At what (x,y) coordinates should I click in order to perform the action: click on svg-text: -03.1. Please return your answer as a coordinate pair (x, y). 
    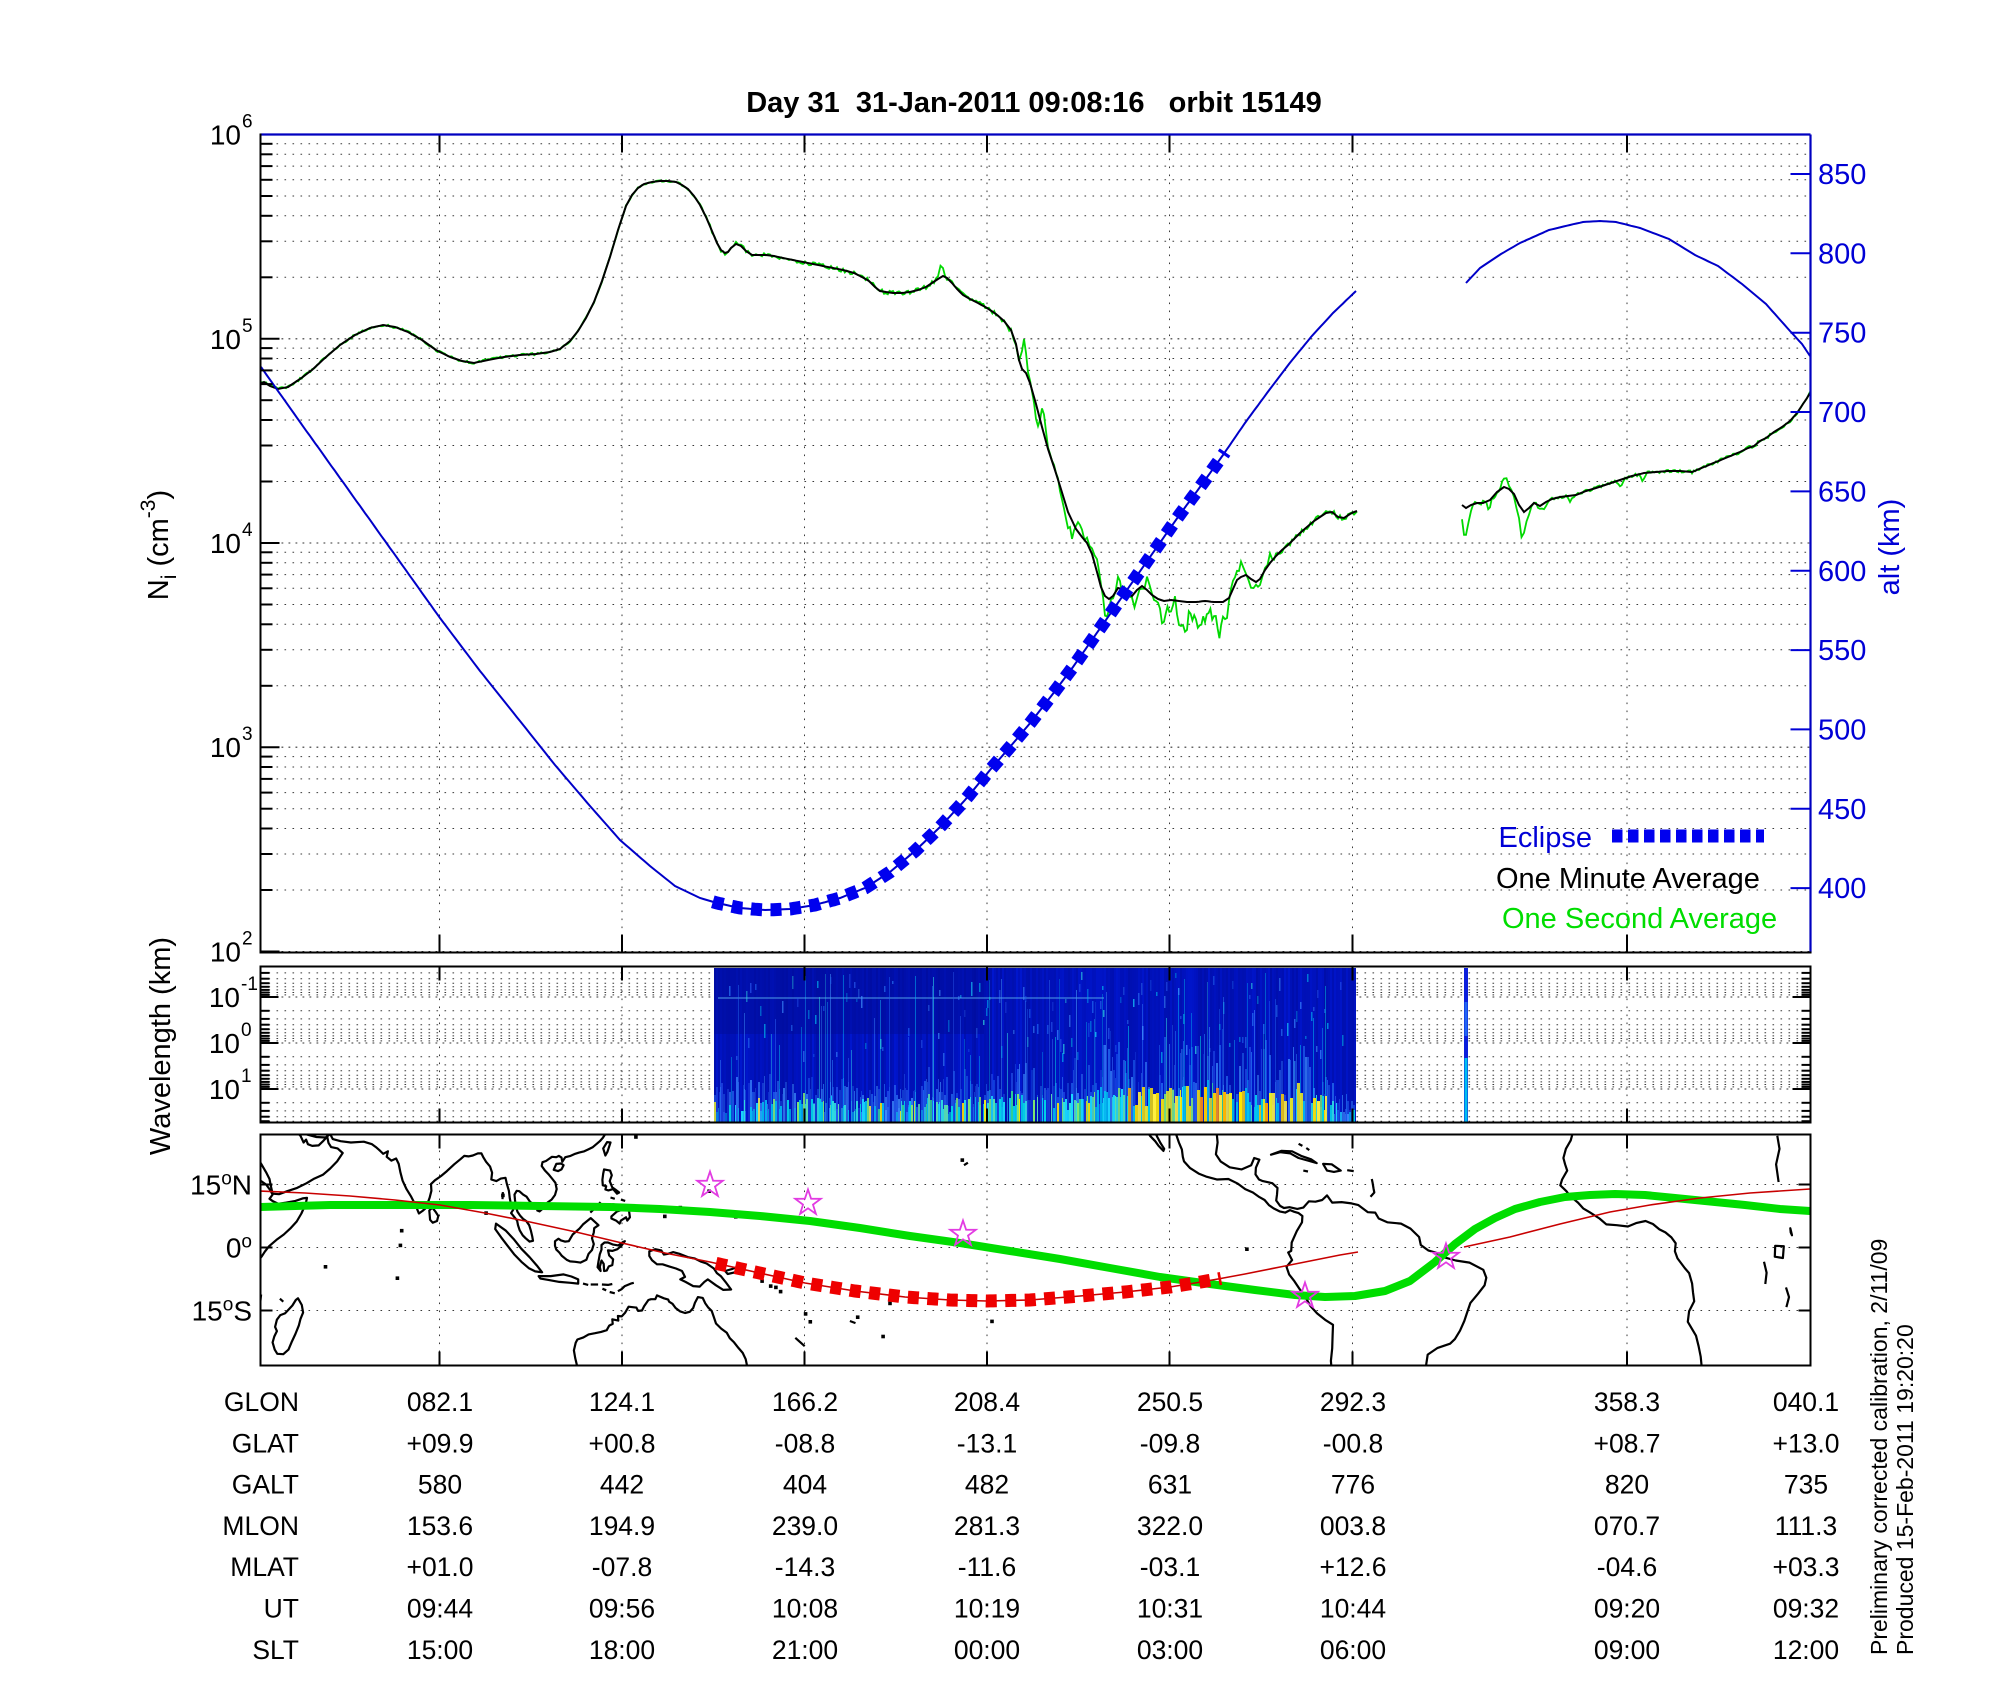
    Looking at the image, I should click on (1170, 1567).